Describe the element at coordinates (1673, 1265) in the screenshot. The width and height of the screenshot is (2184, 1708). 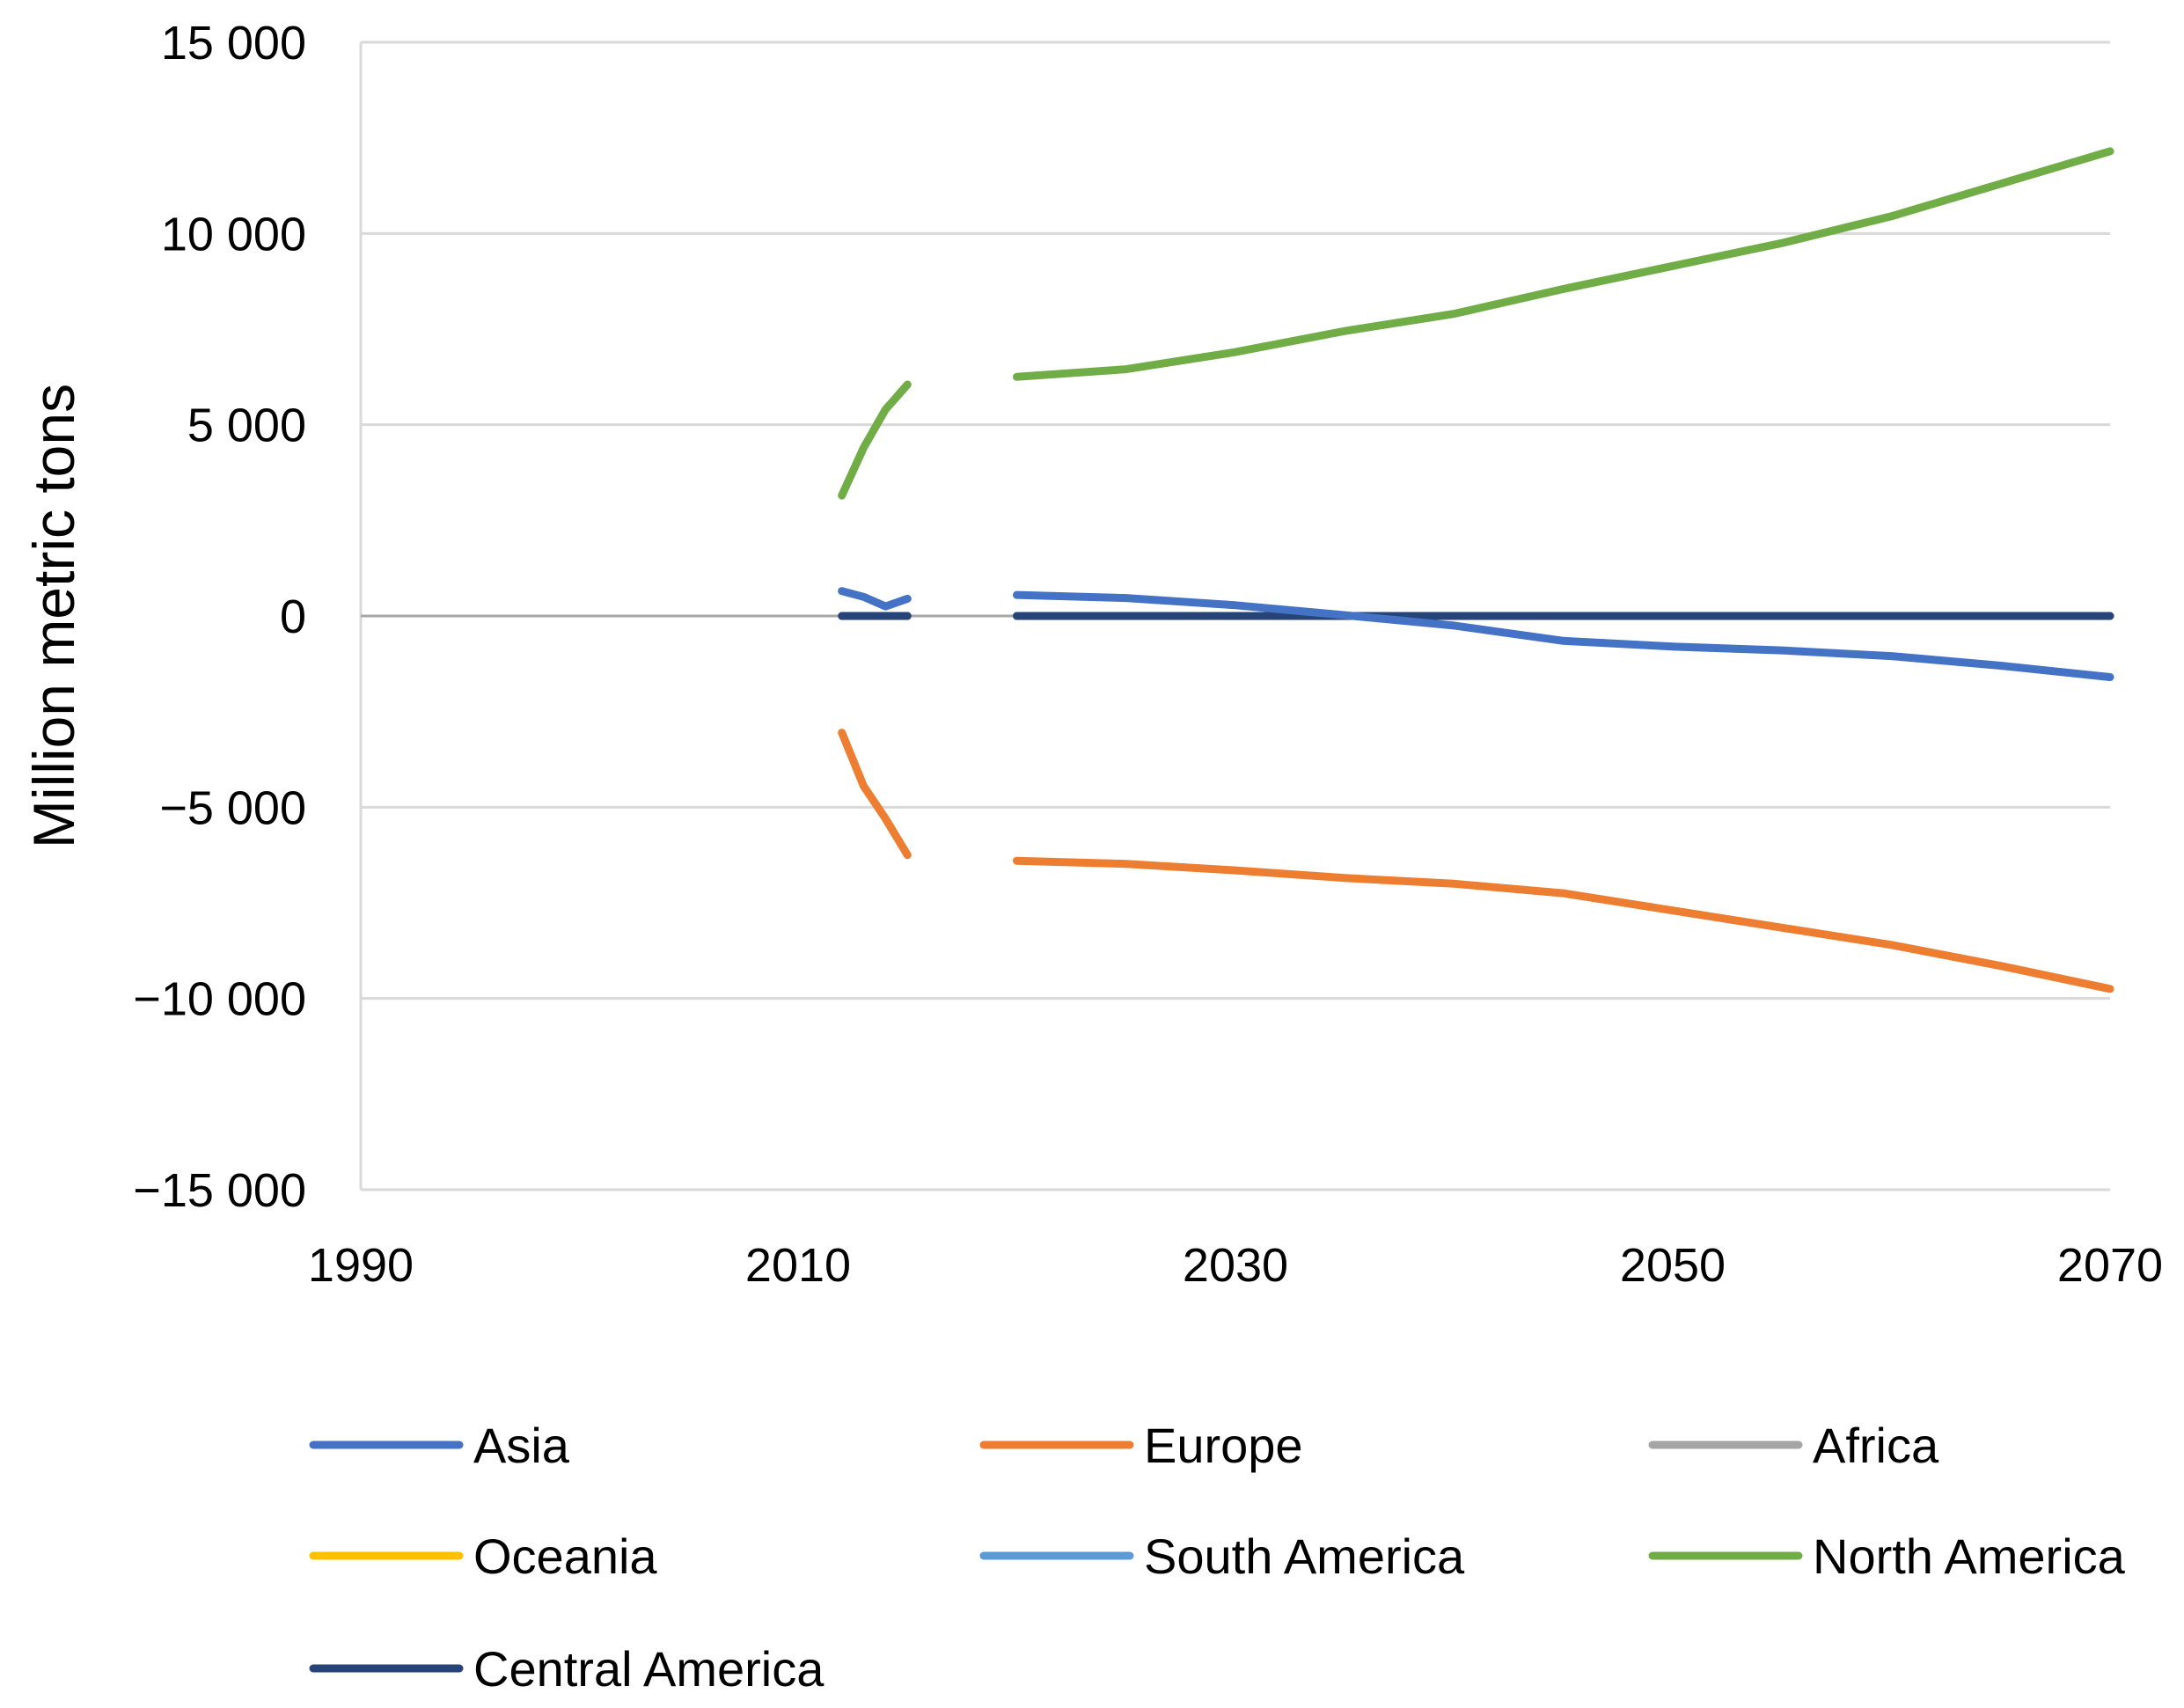
I see `x-tick-label: 2050` at that location.